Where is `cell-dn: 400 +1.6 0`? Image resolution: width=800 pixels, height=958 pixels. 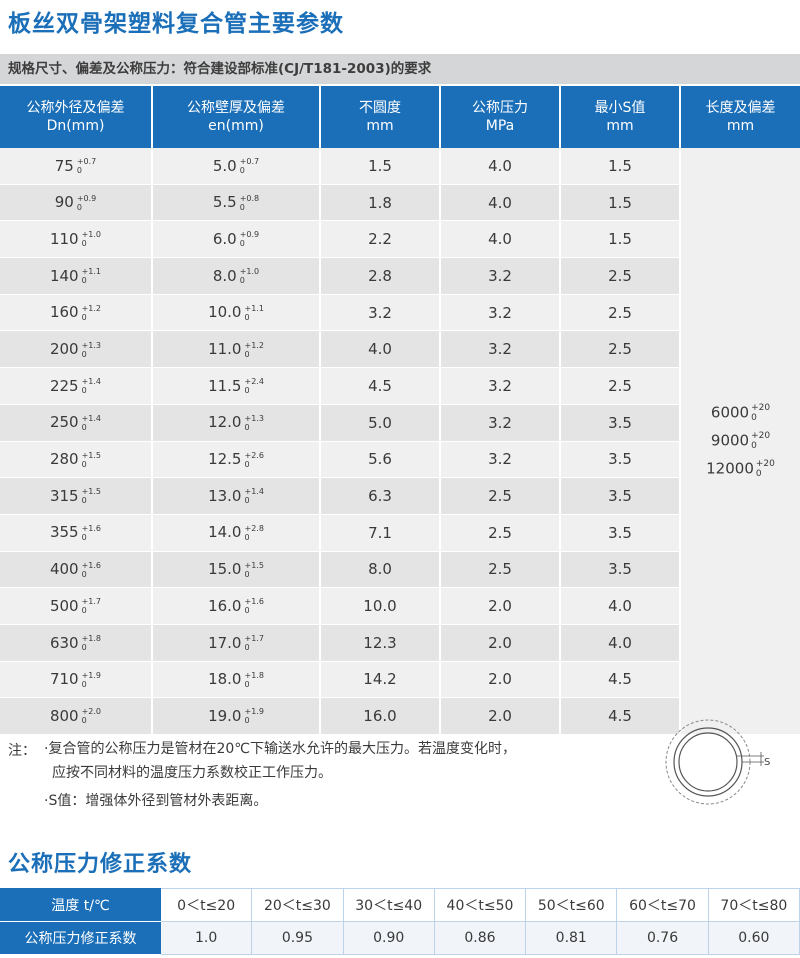
cell-dn: 400 +1.6 0 is located at coordinates (76, 570).